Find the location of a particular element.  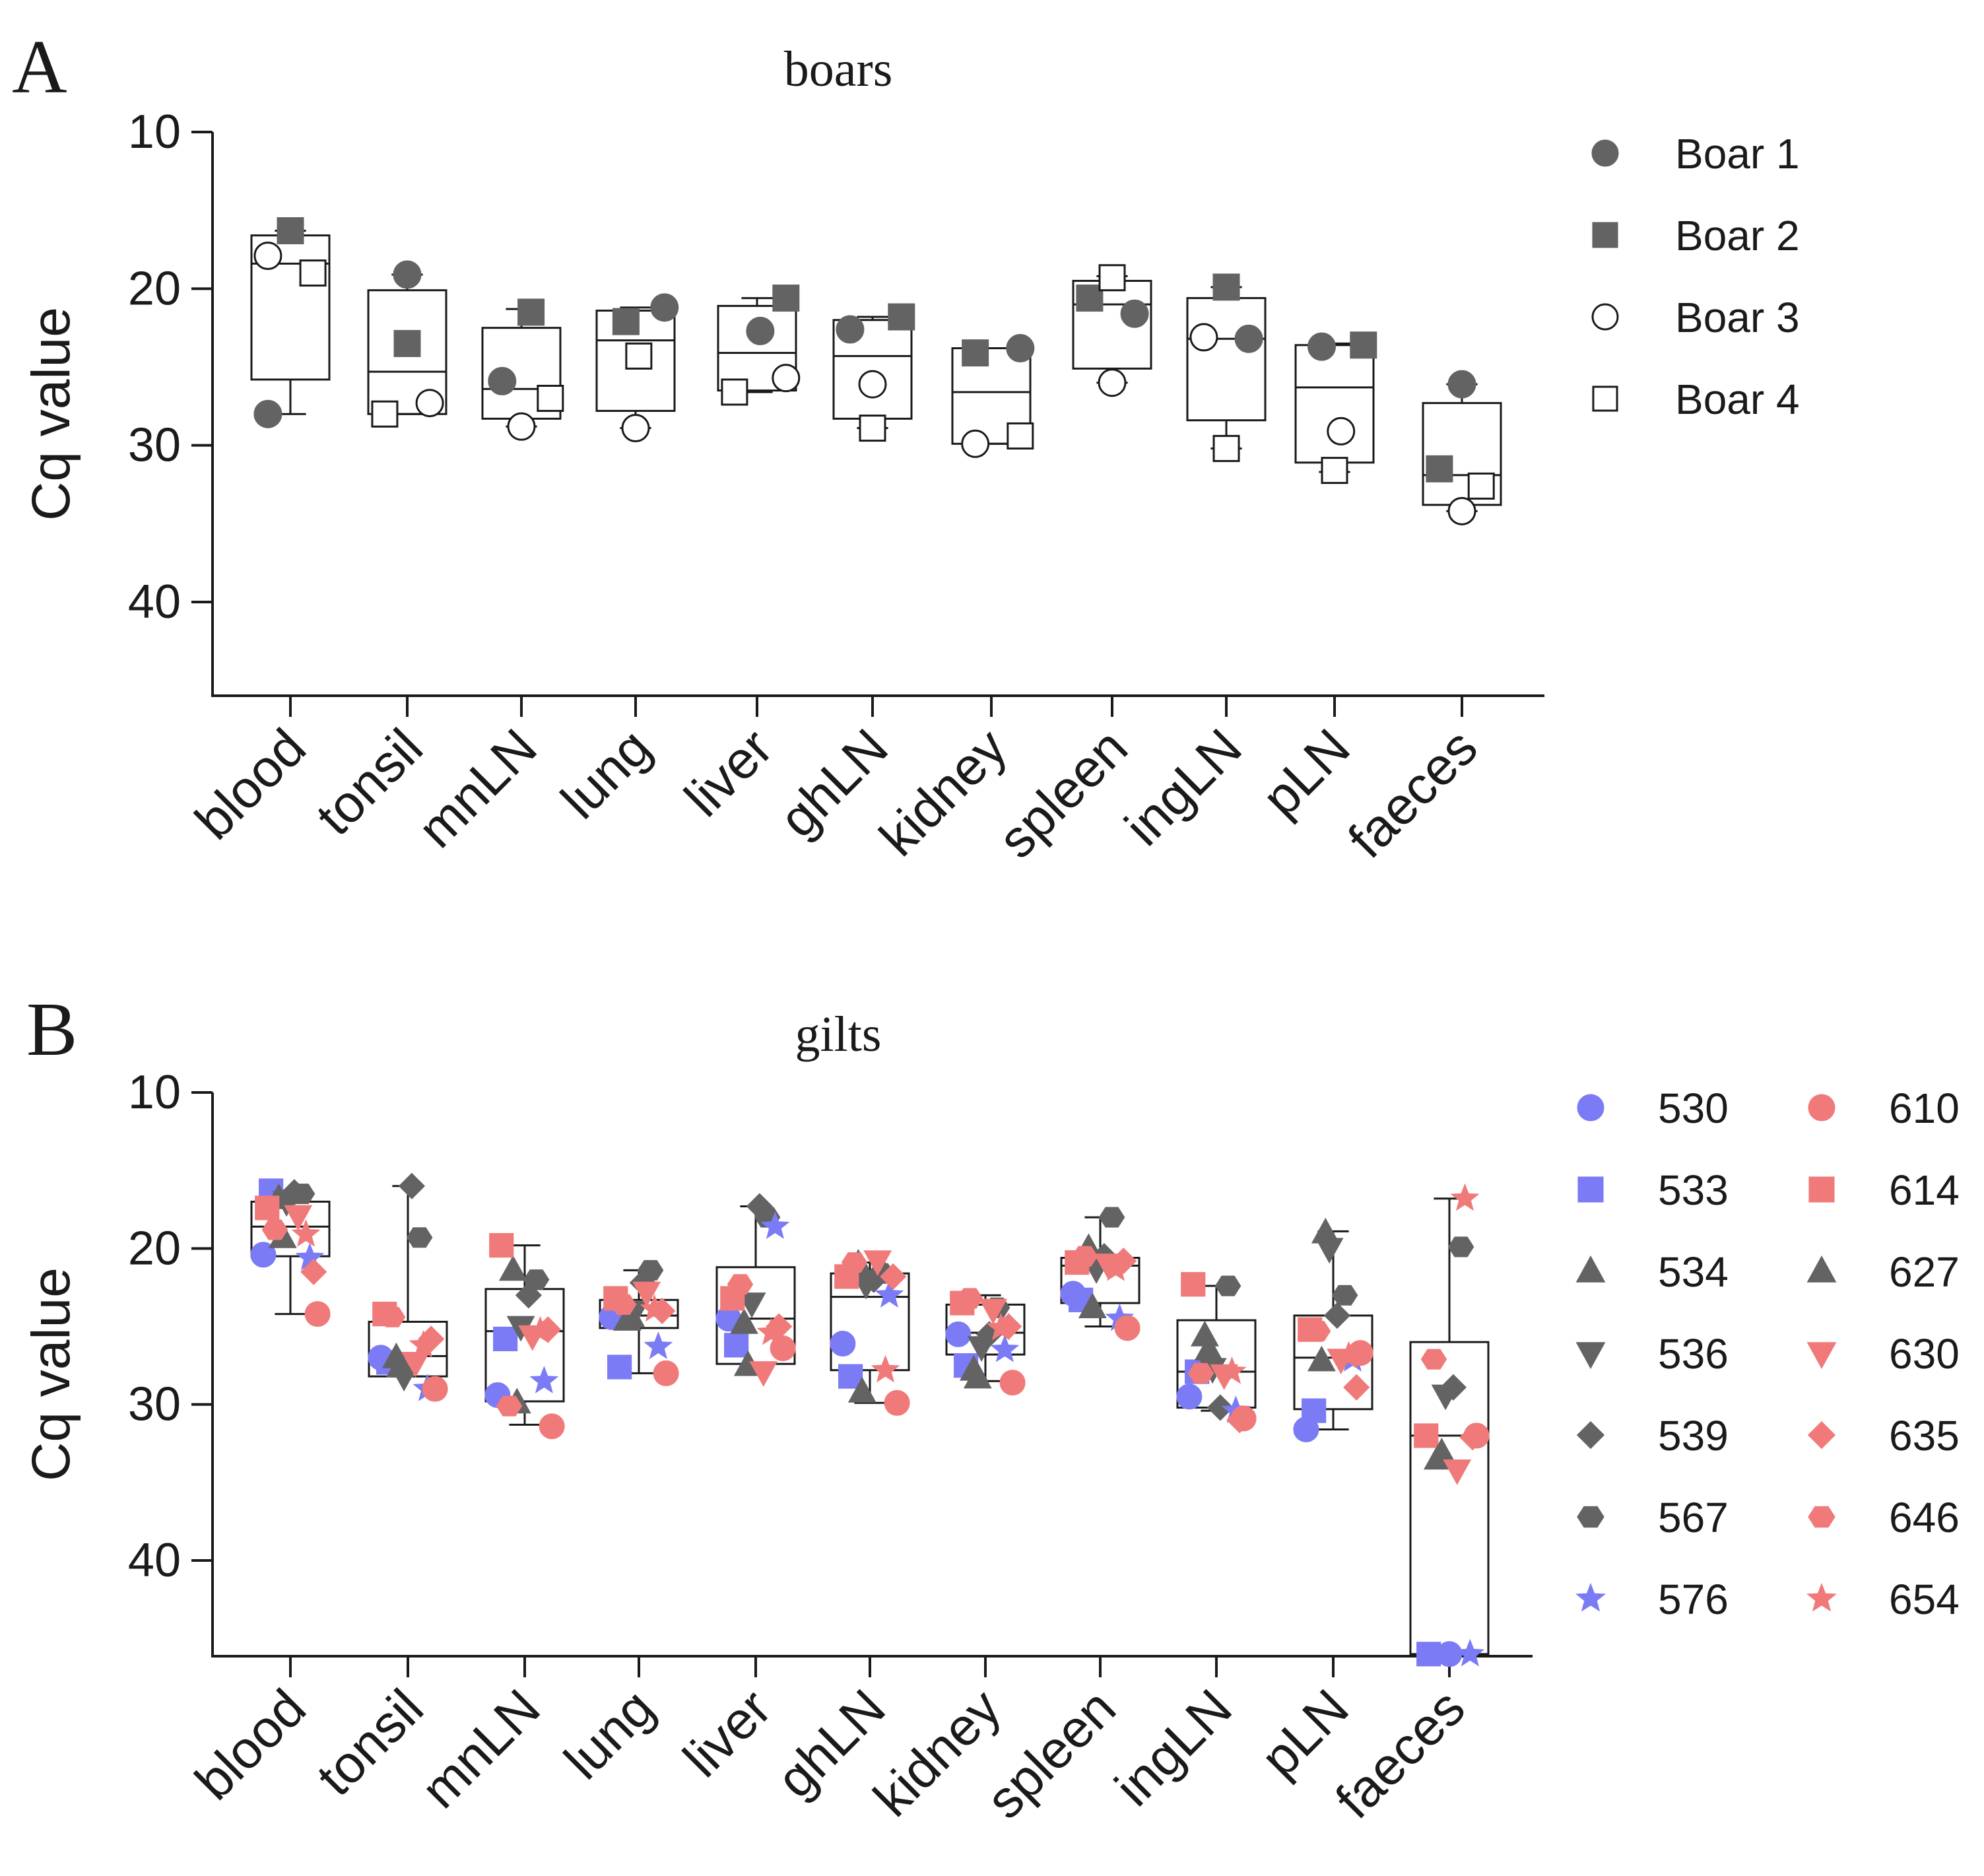

legend-item: 533 is located at coordinates (1653, 1190).